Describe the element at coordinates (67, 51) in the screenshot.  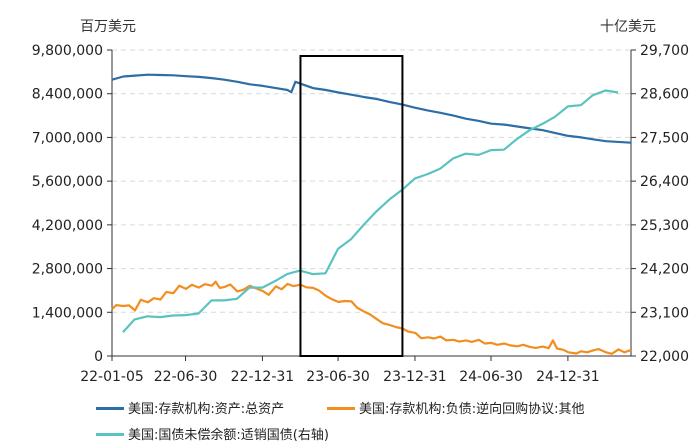
I see `left-tick-label: 9,800,000` at that location.